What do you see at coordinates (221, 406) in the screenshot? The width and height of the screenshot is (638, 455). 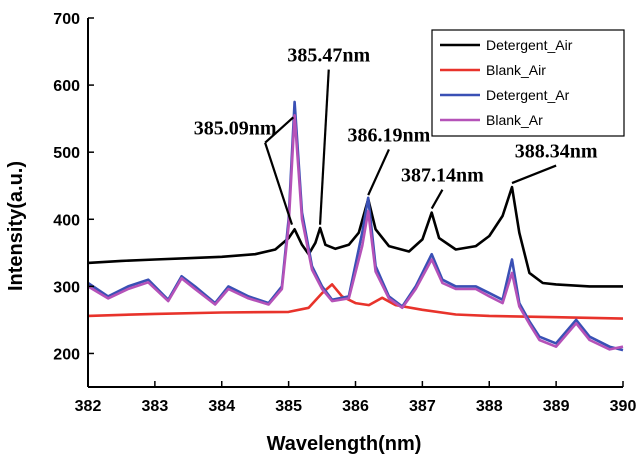 I see `x-tick-label: 384` at bounding box center [221, 406].